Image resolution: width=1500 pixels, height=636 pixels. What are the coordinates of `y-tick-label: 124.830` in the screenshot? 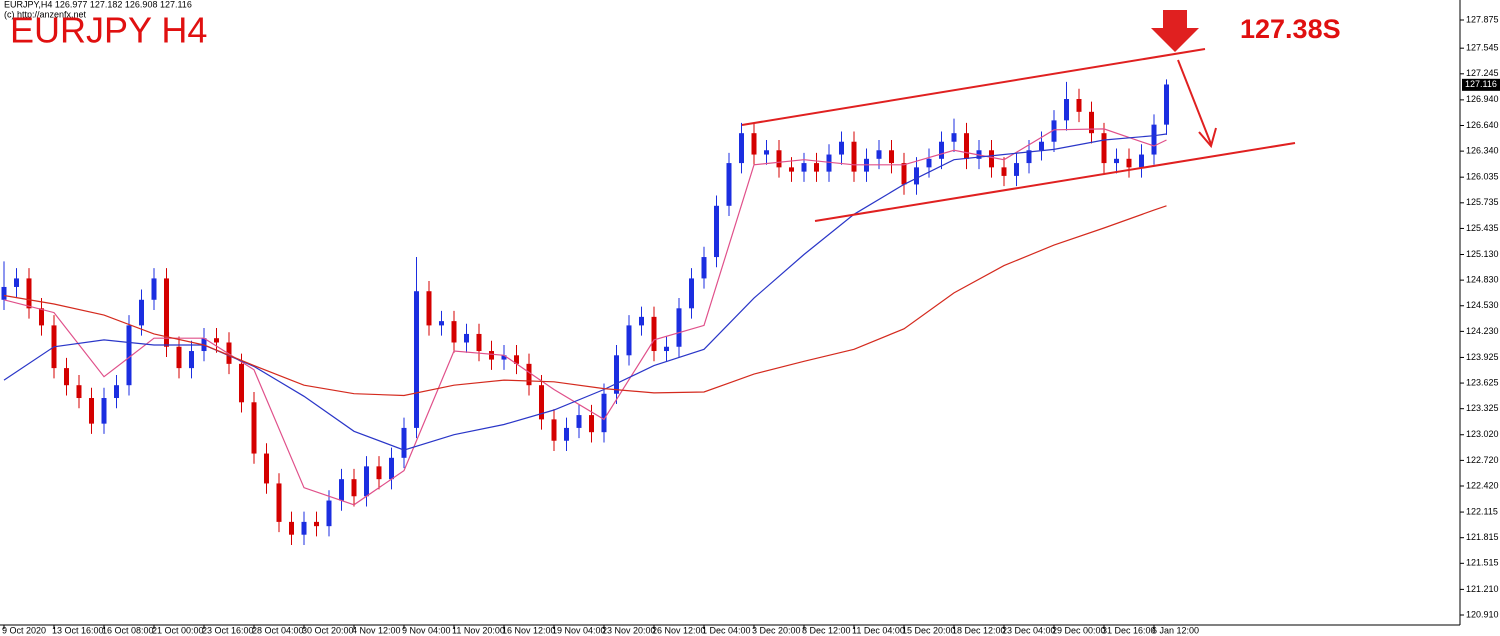 It's located at (1482, 279).